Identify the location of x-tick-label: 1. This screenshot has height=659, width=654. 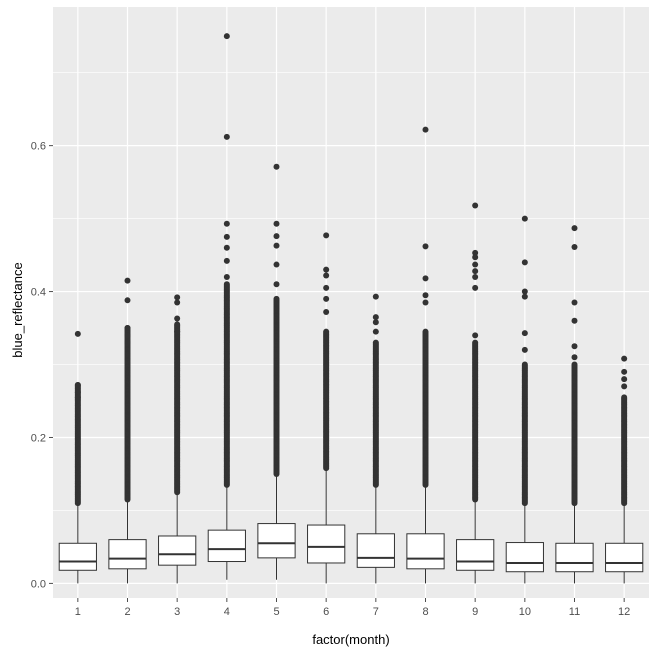
(78, 612).